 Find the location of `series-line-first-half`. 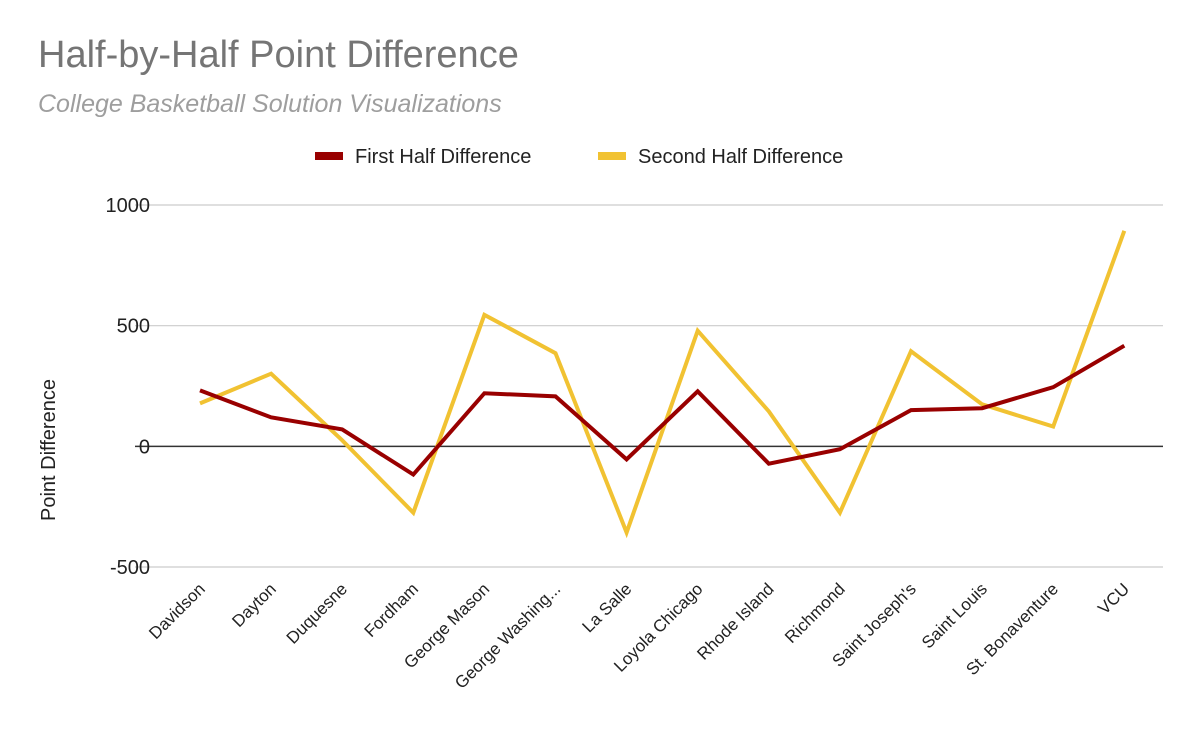

series-line-first-half is located at coordinates (662, 410).